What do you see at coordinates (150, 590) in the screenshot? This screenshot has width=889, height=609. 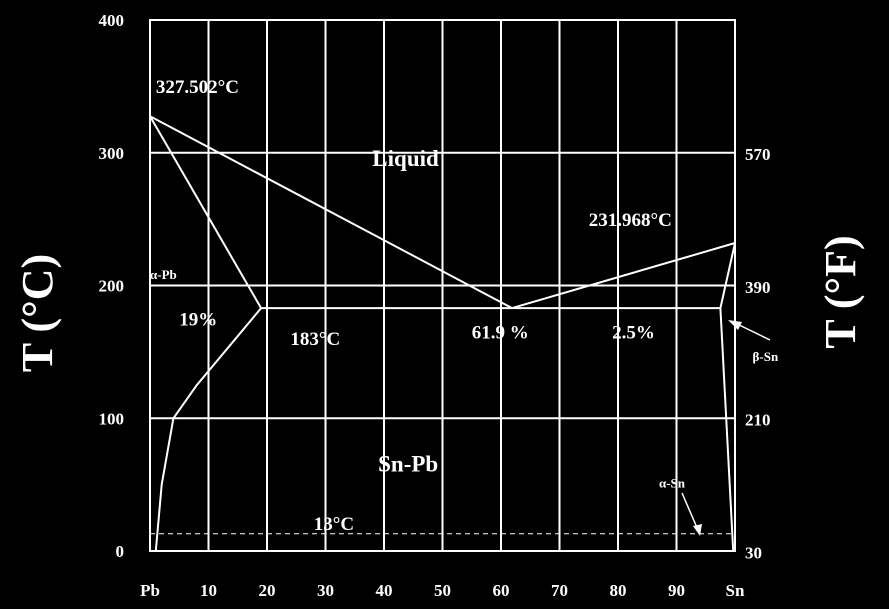 I see `x-tick-label-0: Pb` at bounding box center [150, 590].